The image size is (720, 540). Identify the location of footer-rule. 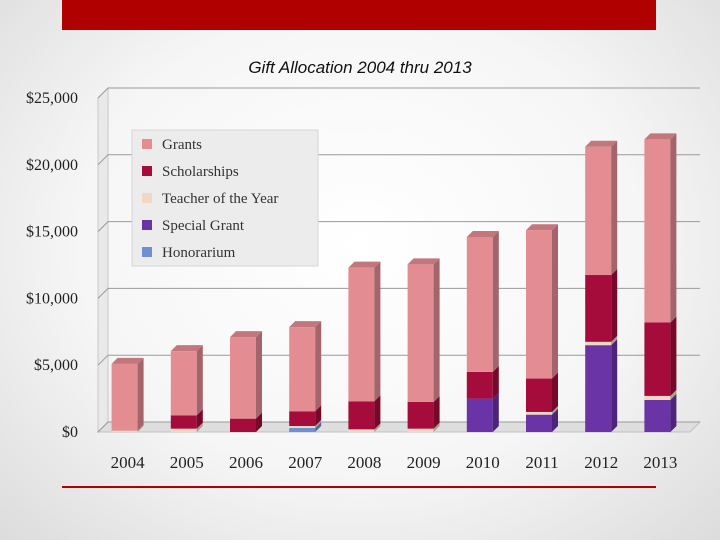
(359, 487).